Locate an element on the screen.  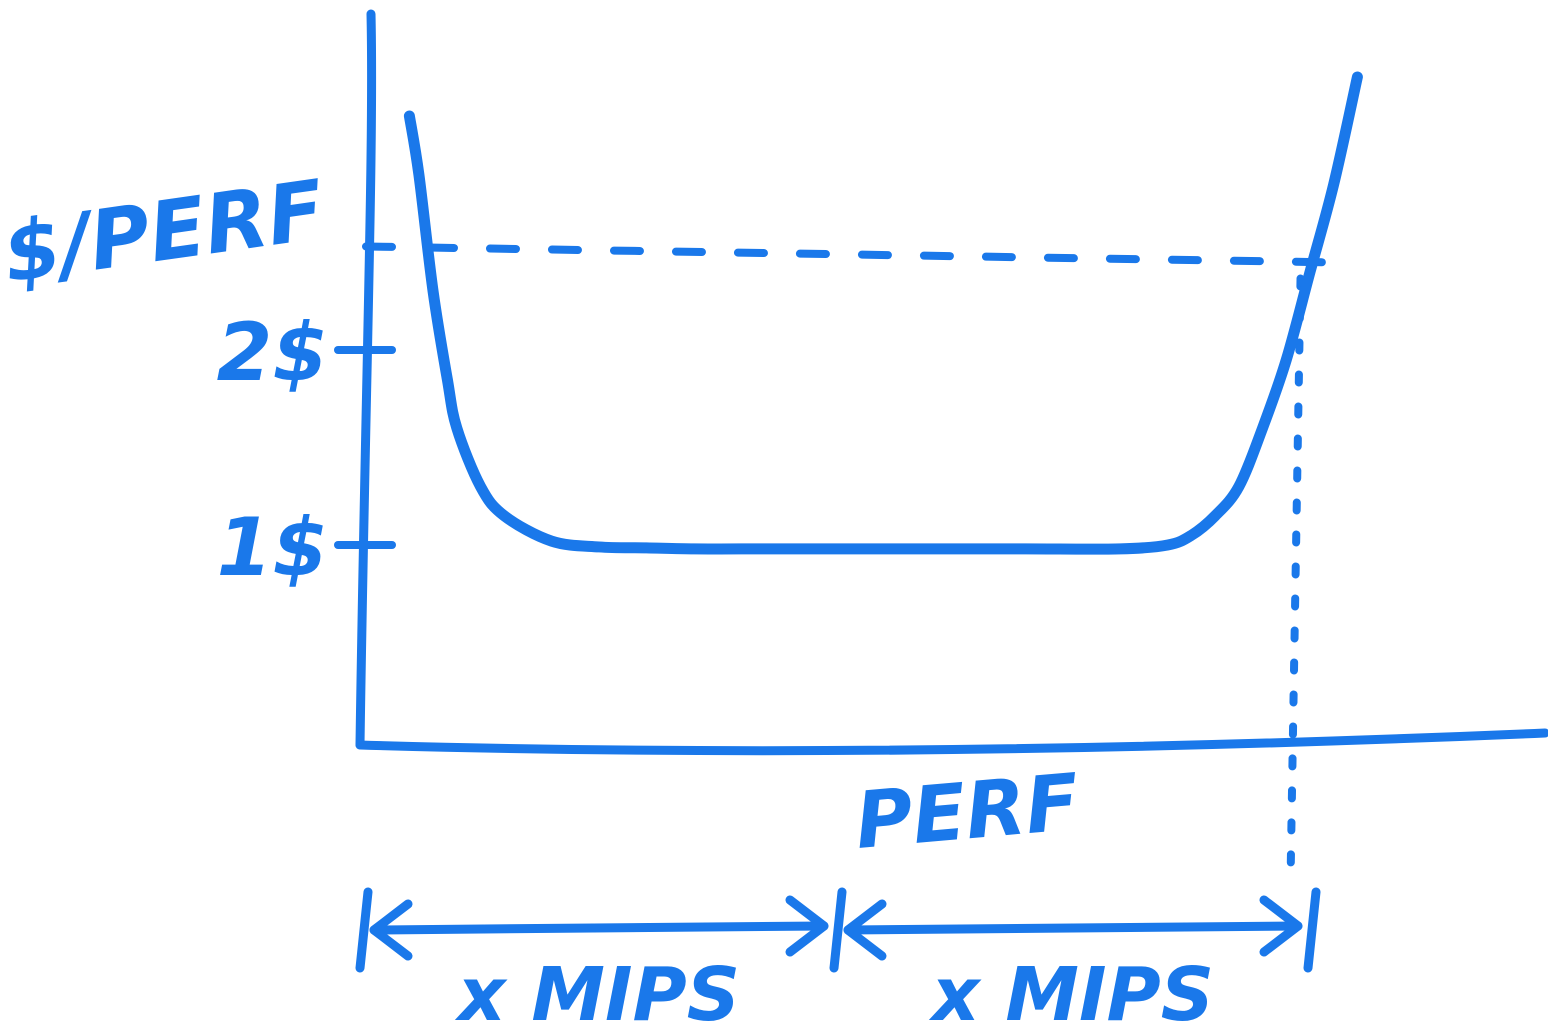
y-axis-label: $/PERF is located at coordinates (165, 232).